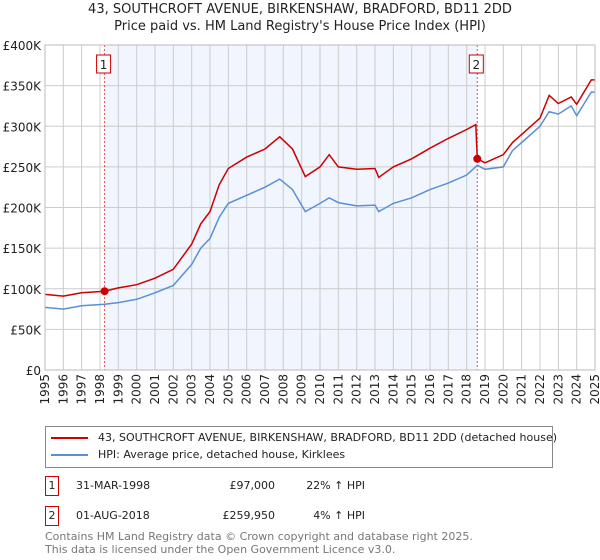  Describe the element at coordinates (113, 485) in the screenshot. I see `sale-date: 31-MAR-1998` at that location.